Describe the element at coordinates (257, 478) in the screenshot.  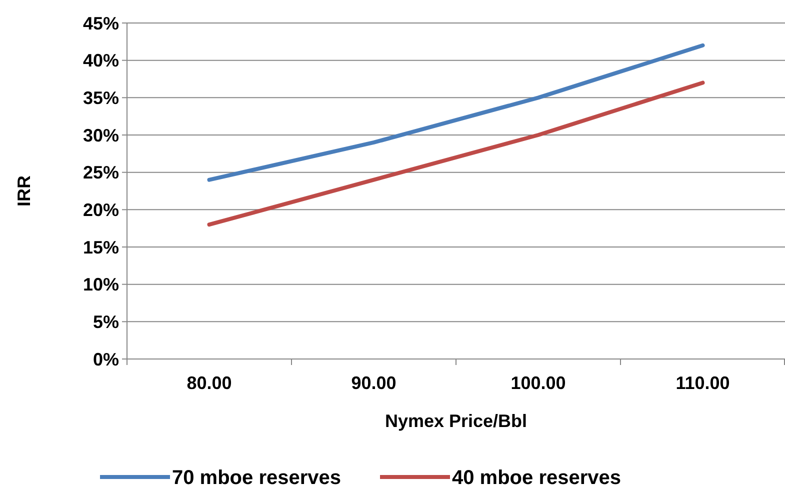
I see `legend-label: 70 mboe reserves` at that location.